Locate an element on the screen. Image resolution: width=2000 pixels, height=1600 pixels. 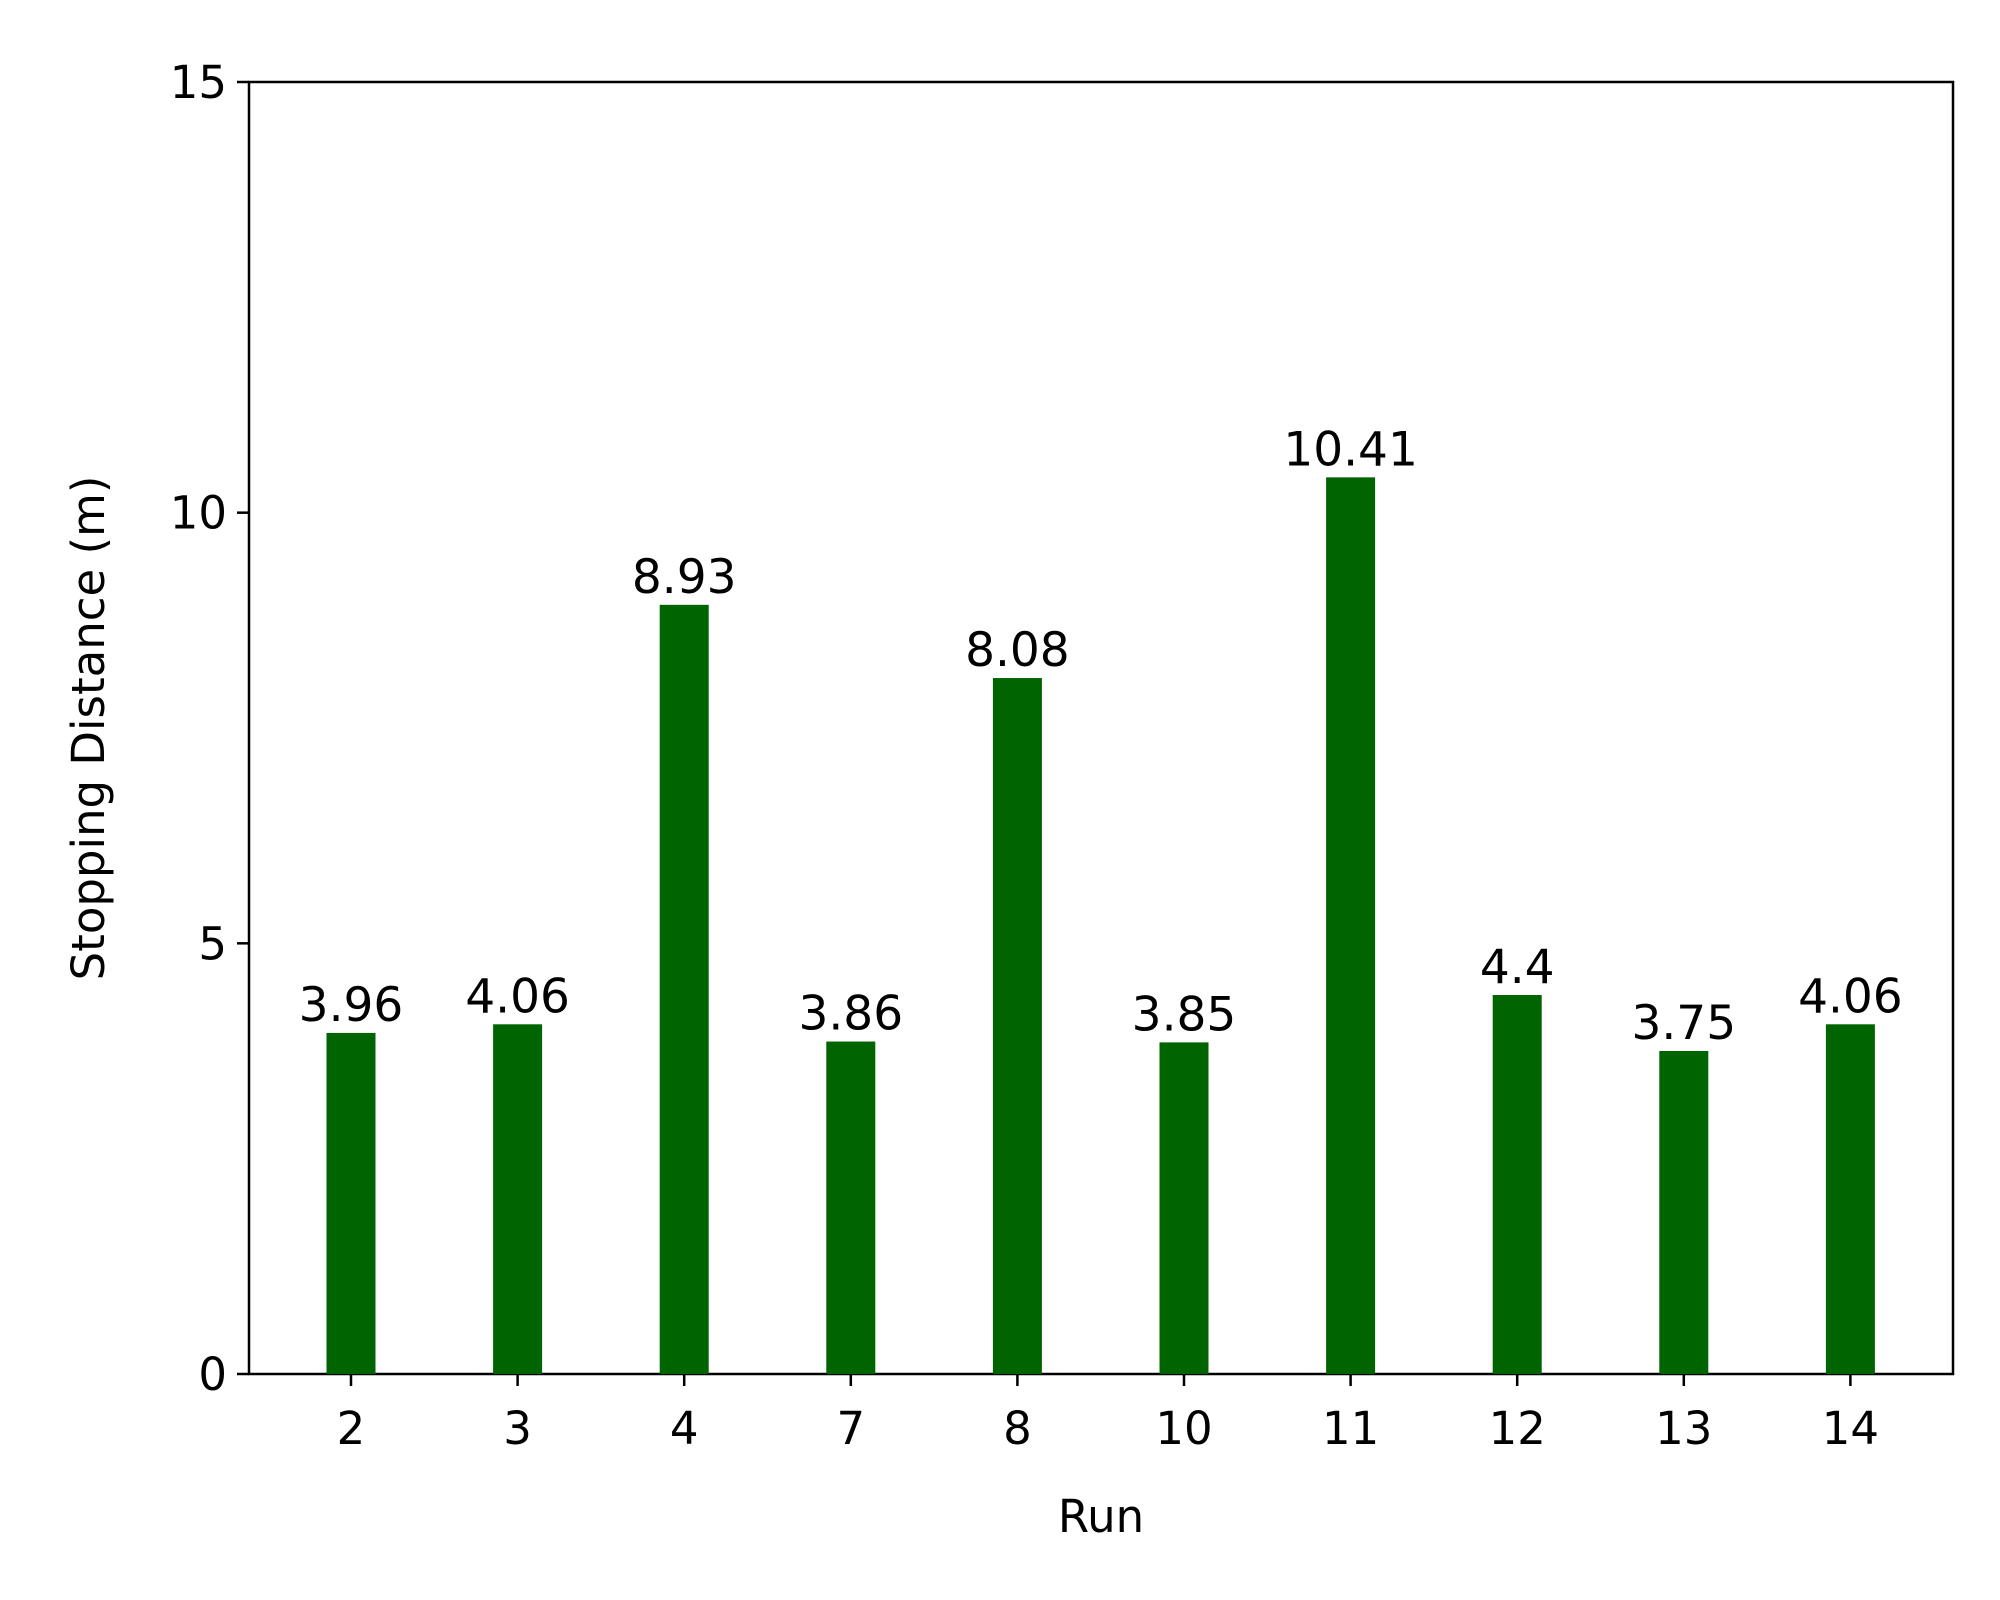
bar-value-label: 3.85 is located at coordinates (1184, 1014).